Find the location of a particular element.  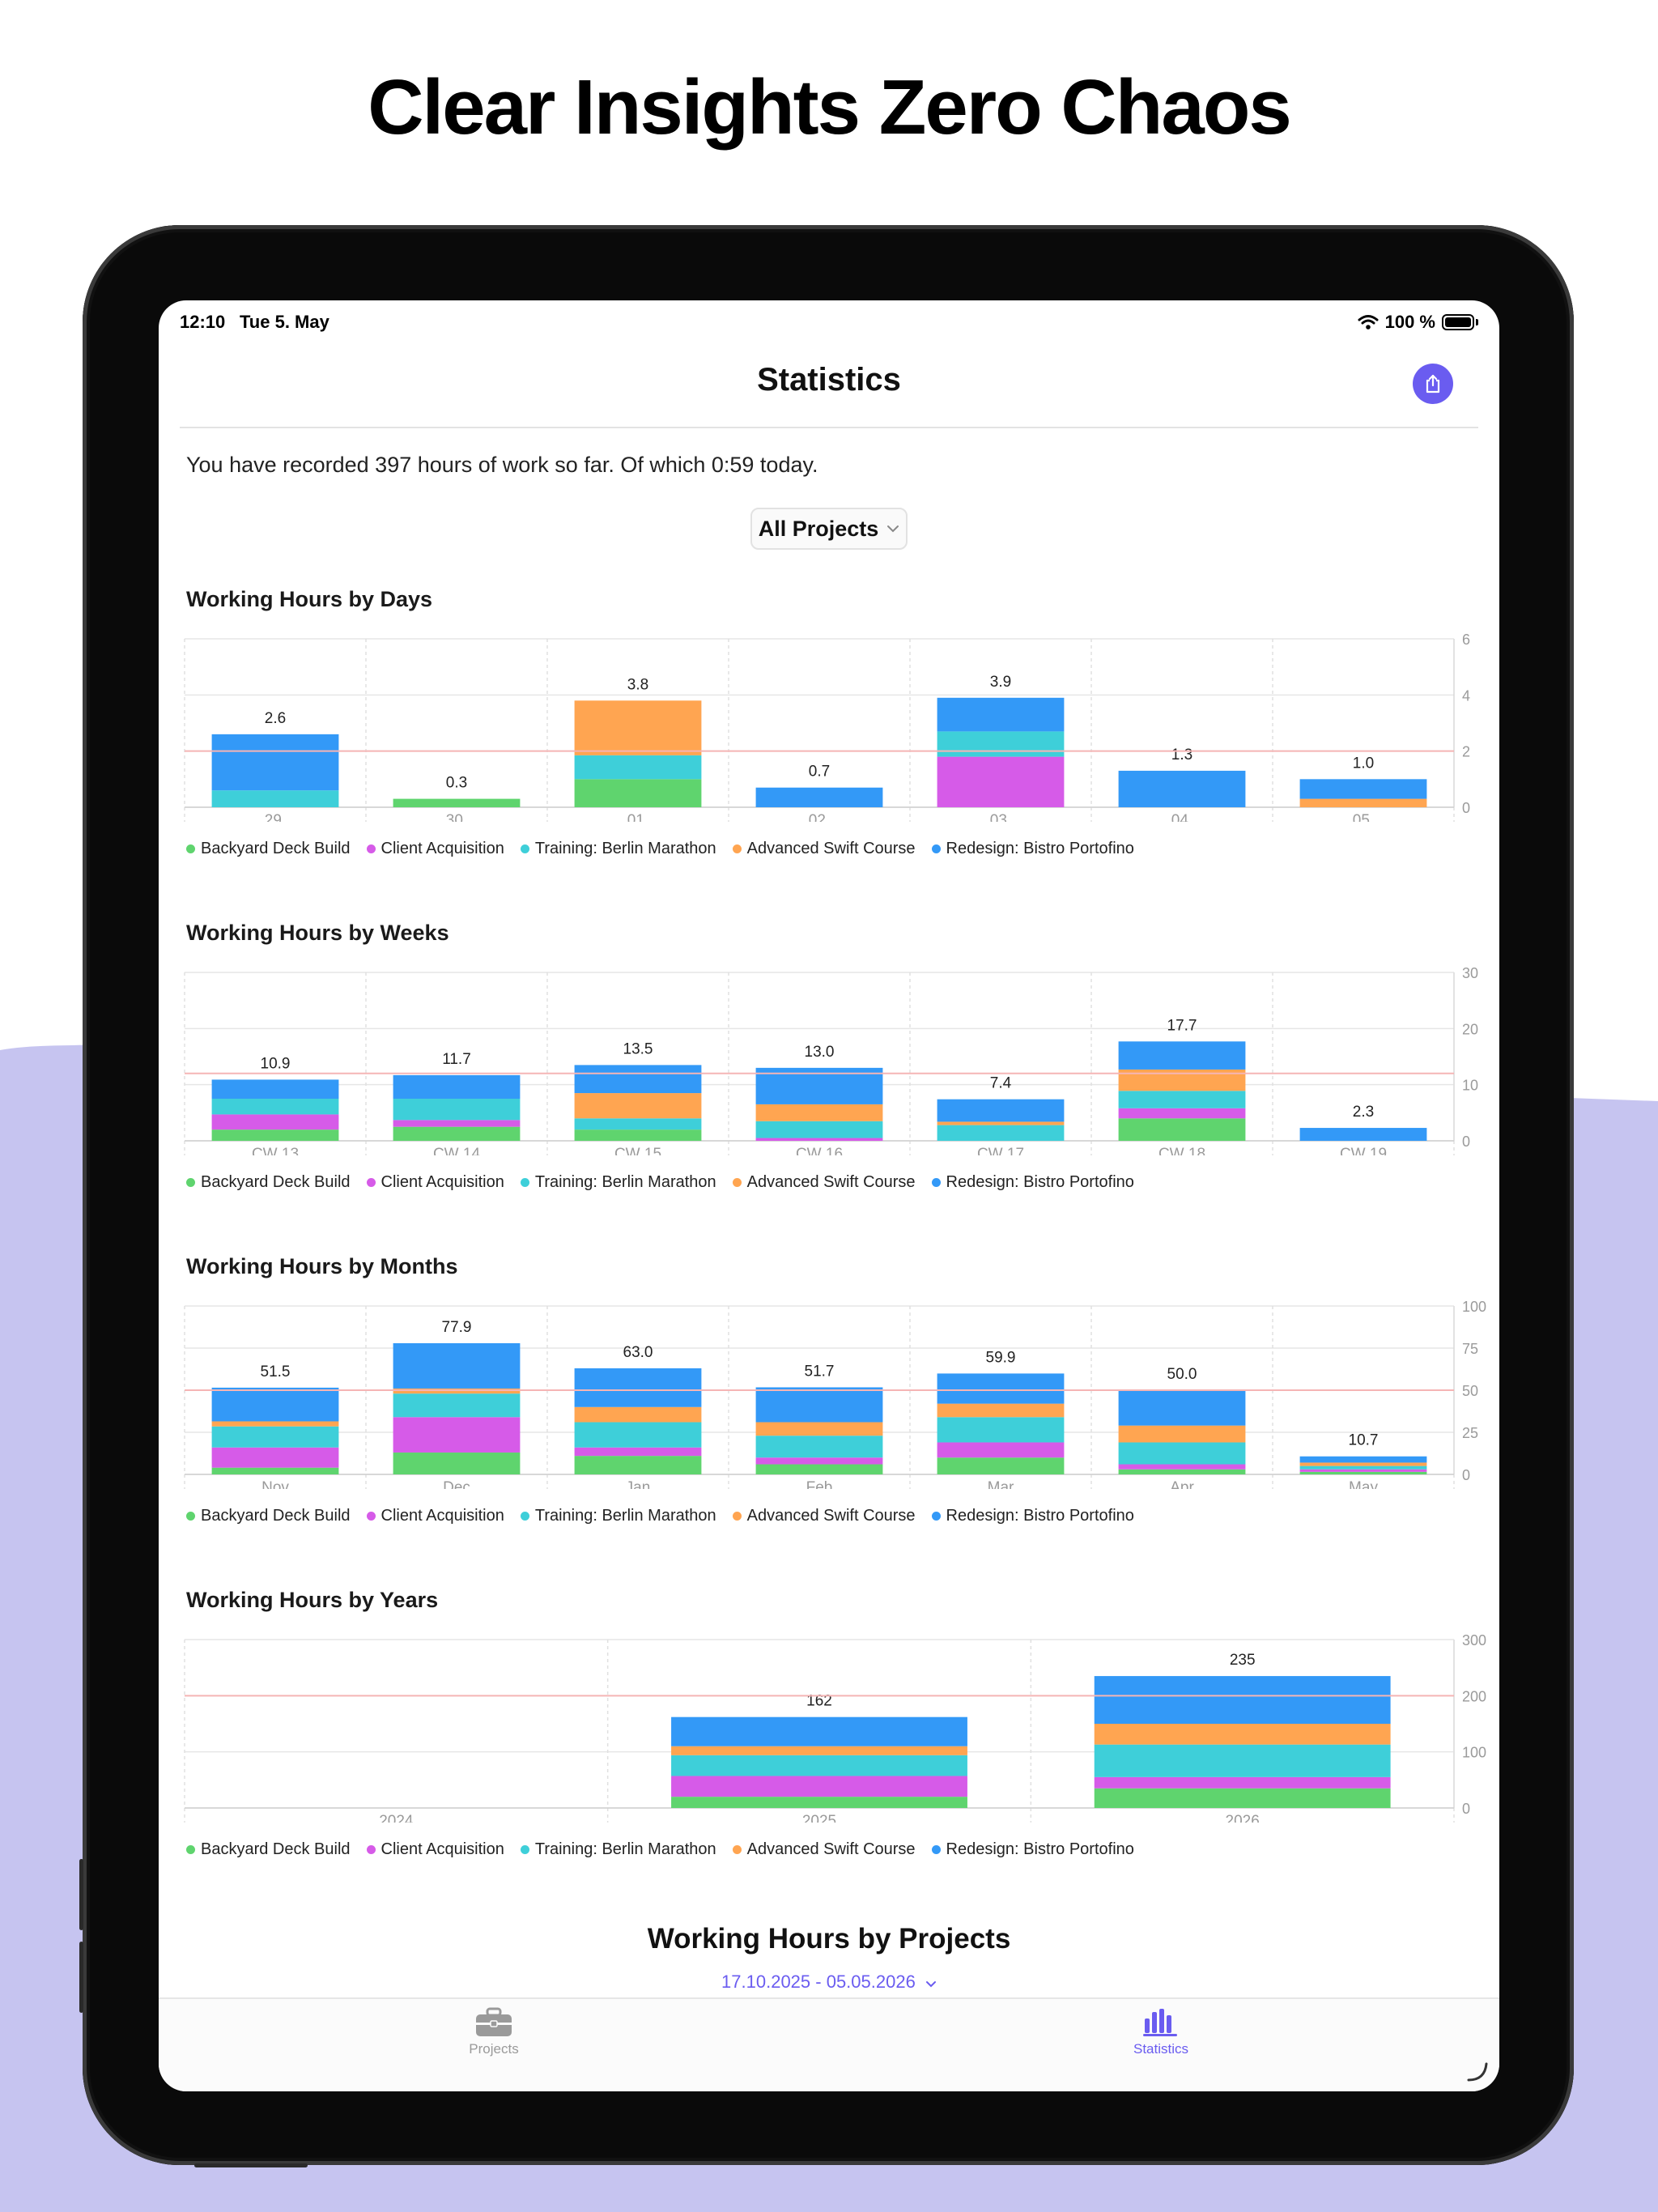

weeks-total-label: 7.4 is located at coordinates (1001, 1084).